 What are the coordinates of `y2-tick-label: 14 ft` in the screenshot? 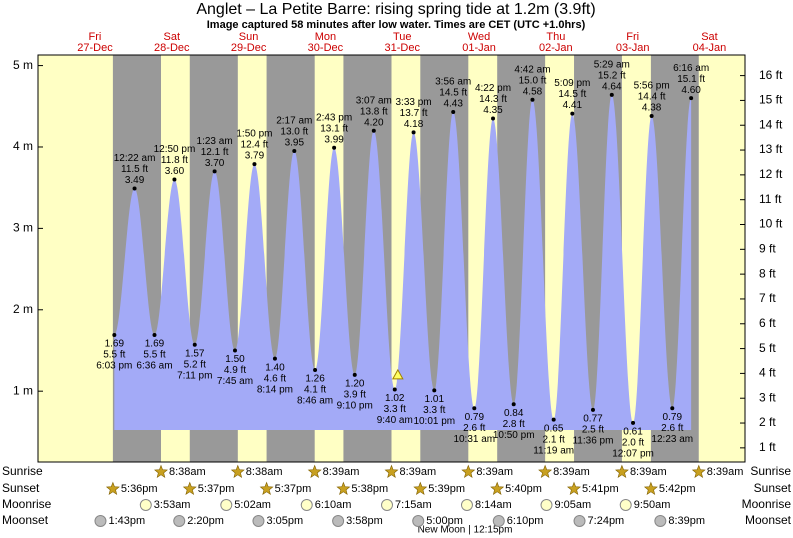 It's located at (771, 124).